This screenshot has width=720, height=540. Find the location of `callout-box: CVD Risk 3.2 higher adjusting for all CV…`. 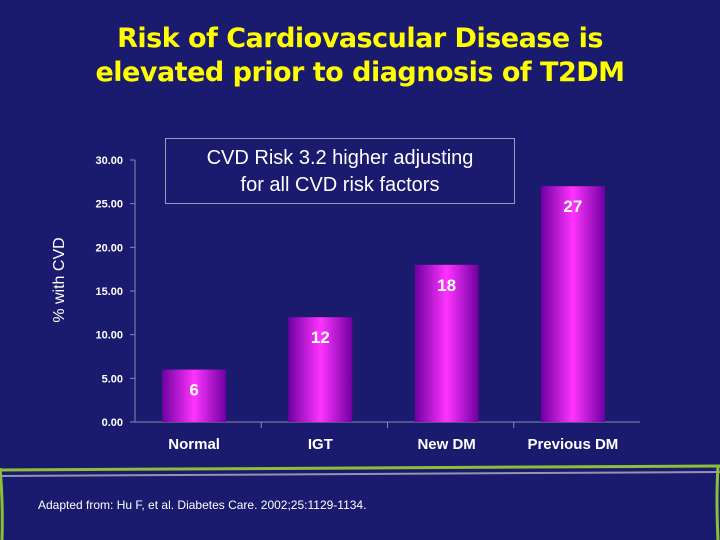

callout-box: CVD Risk 3.2 higher adjusting for all CV… is located at coordinates (340, 171).